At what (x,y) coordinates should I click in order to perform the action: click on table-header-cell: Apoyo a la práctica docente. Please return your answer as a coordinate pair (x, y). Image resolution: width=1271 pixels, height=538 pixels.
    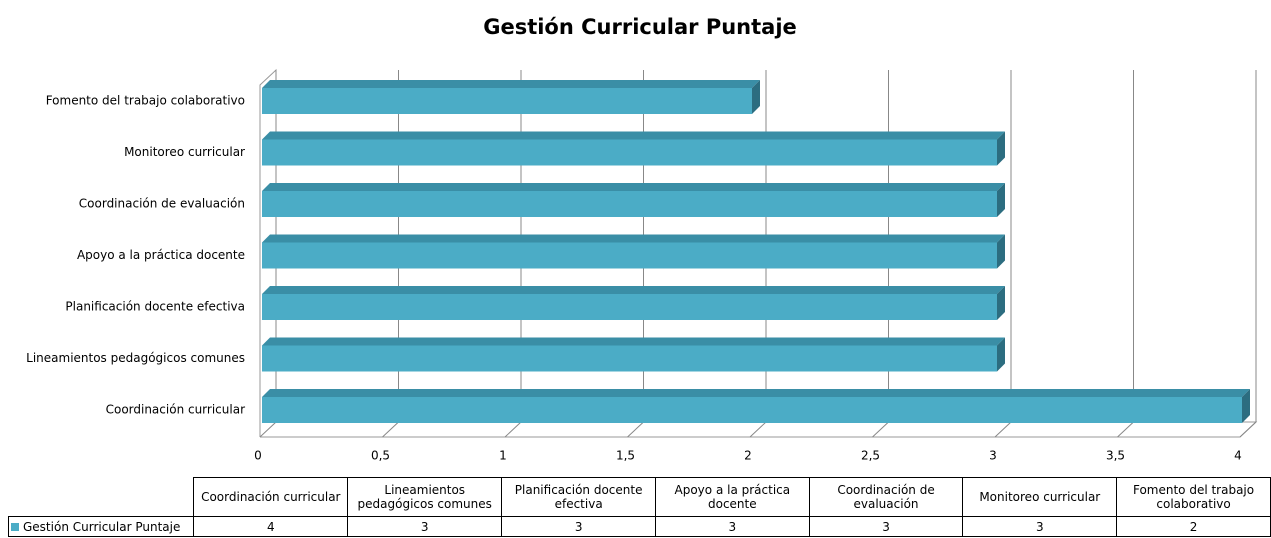
    Looking at the image, I should click on (732, 497).